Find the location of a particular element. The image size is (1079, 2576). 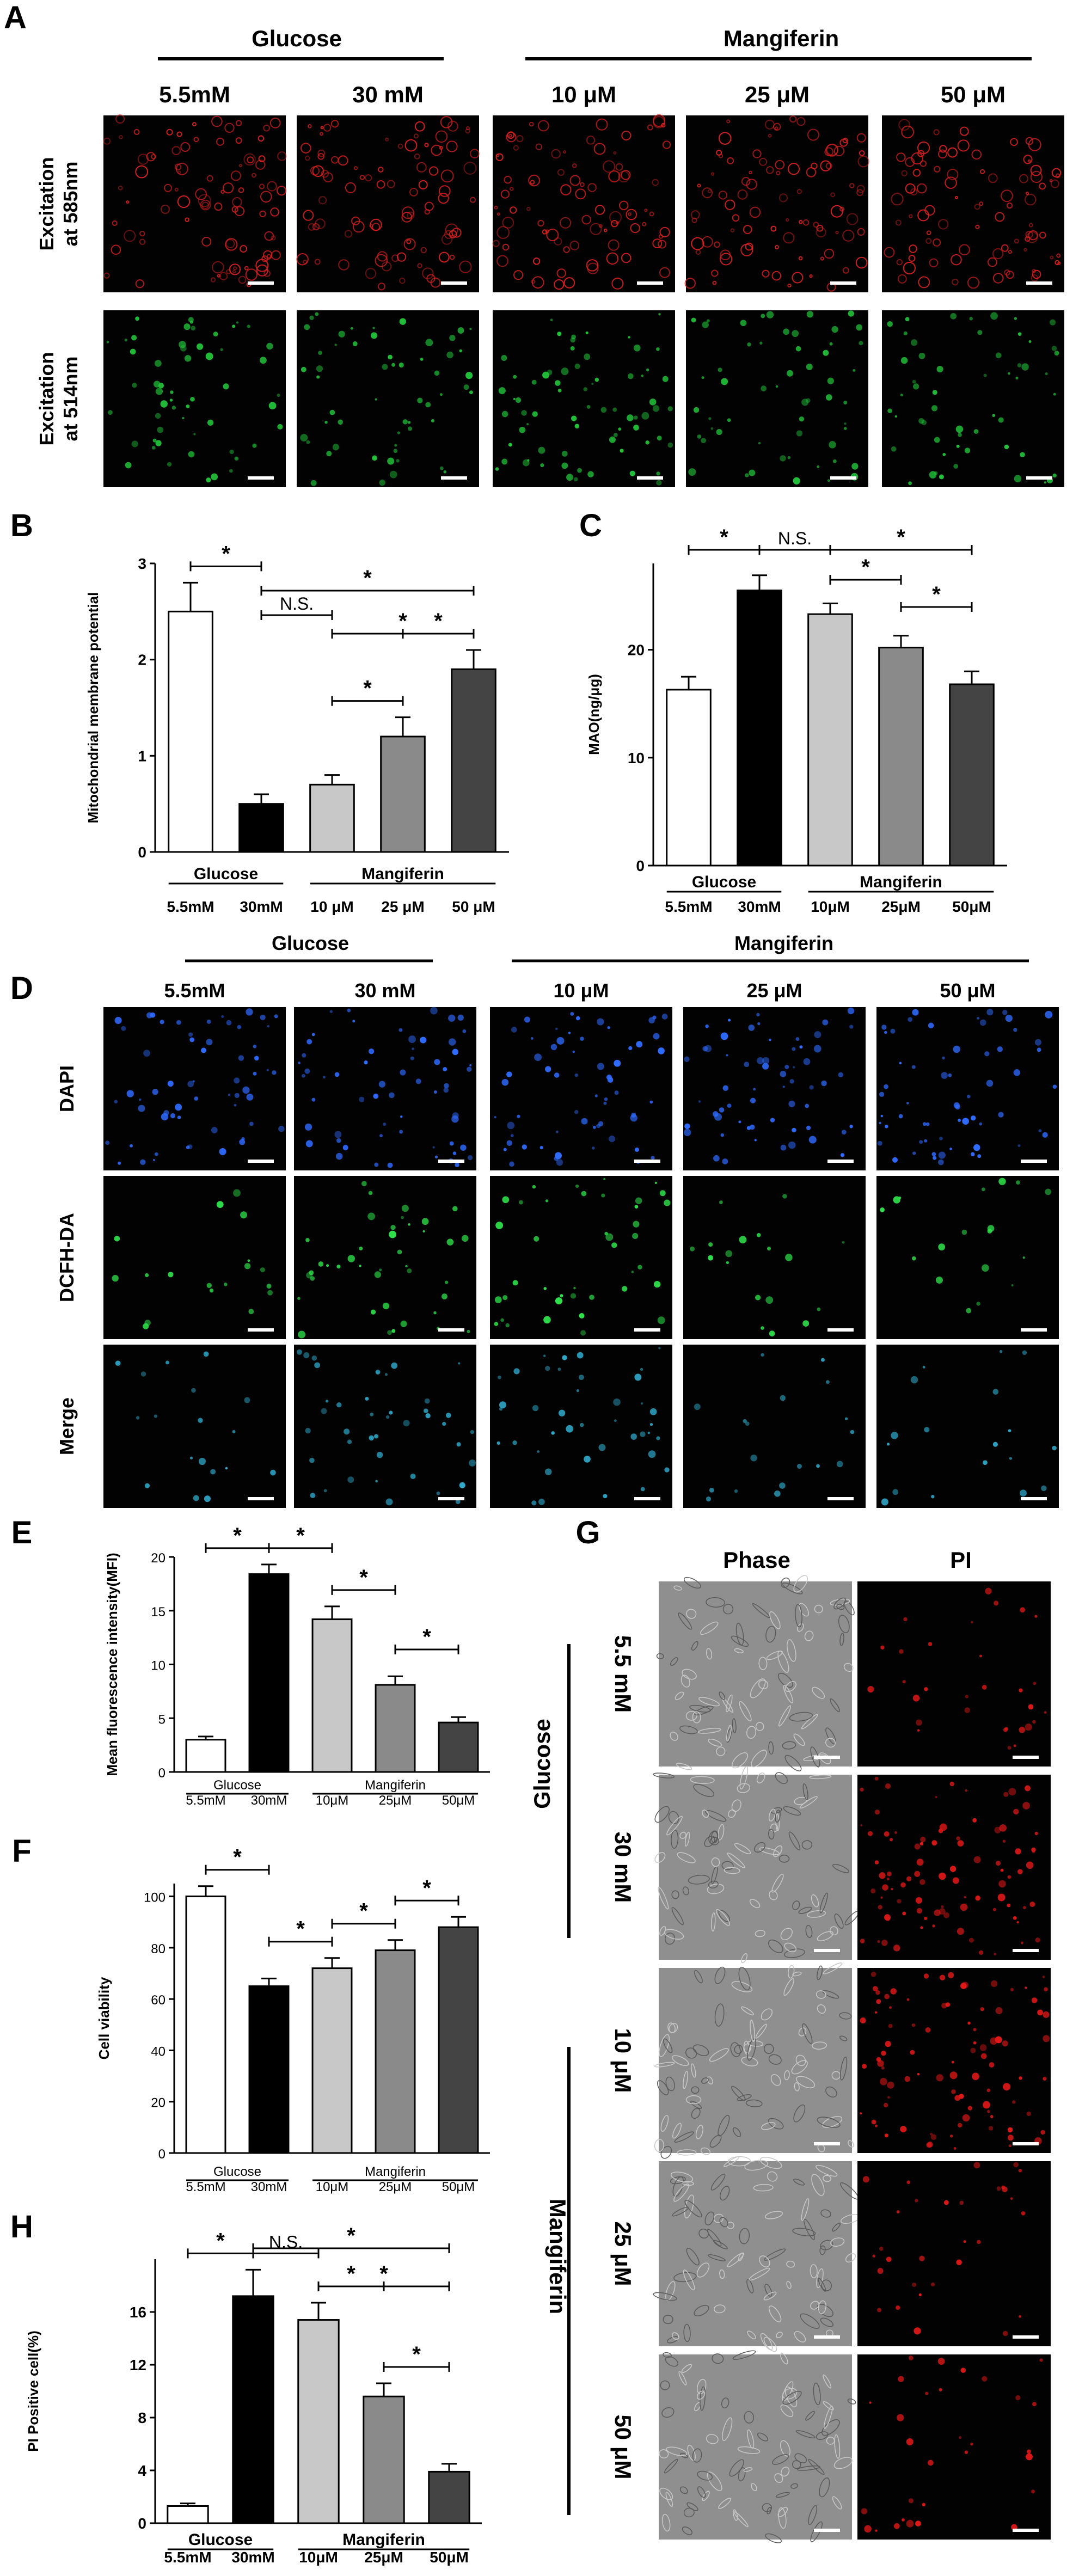

scale-bar is located at coordinates (650, 478).